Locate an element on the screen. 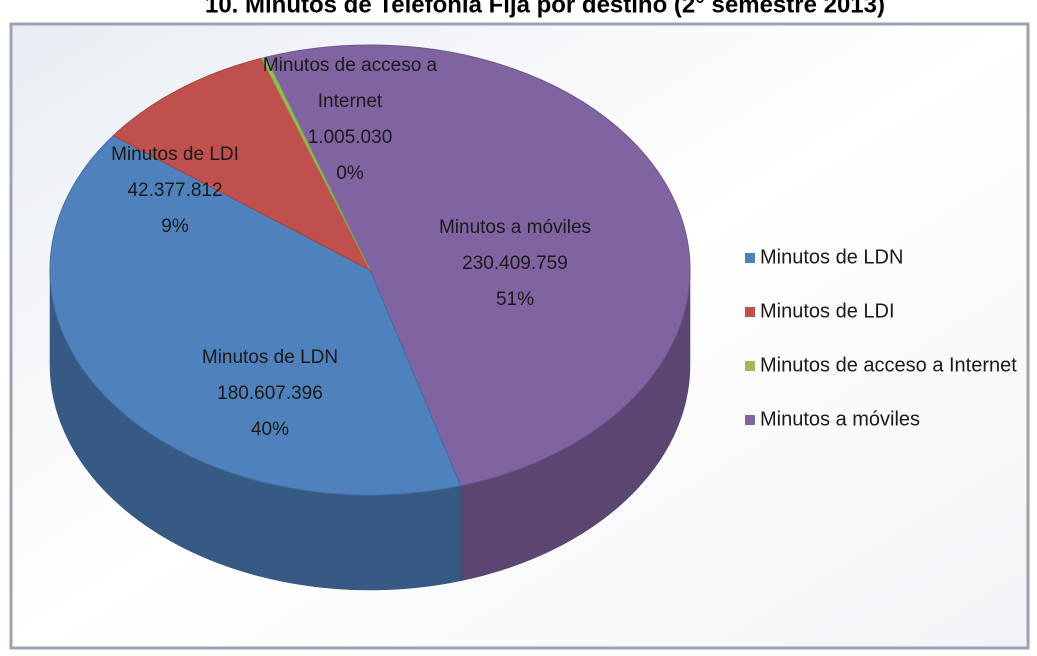 This screenshot has width=1037, height=656. legend-label: Minutos de acceso a Internet is located at coordinates (888, 365).